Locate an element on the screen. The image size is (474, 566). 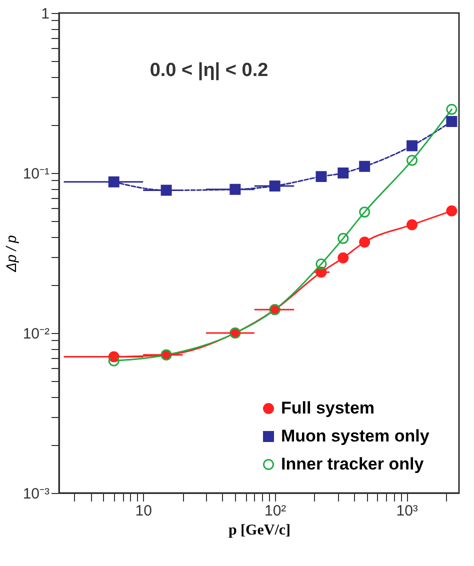
x-axis-title: p [GeV/c] is located at coordinates (259, 530).